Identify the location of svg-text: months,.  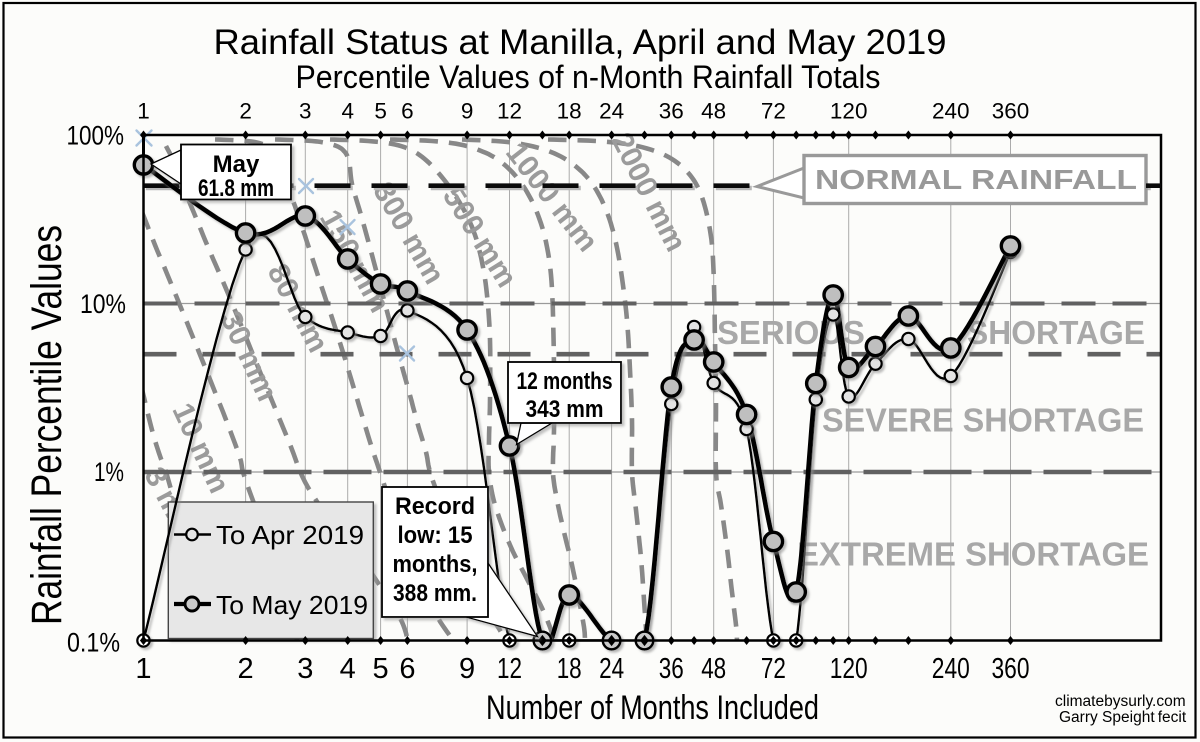
(435, 564).